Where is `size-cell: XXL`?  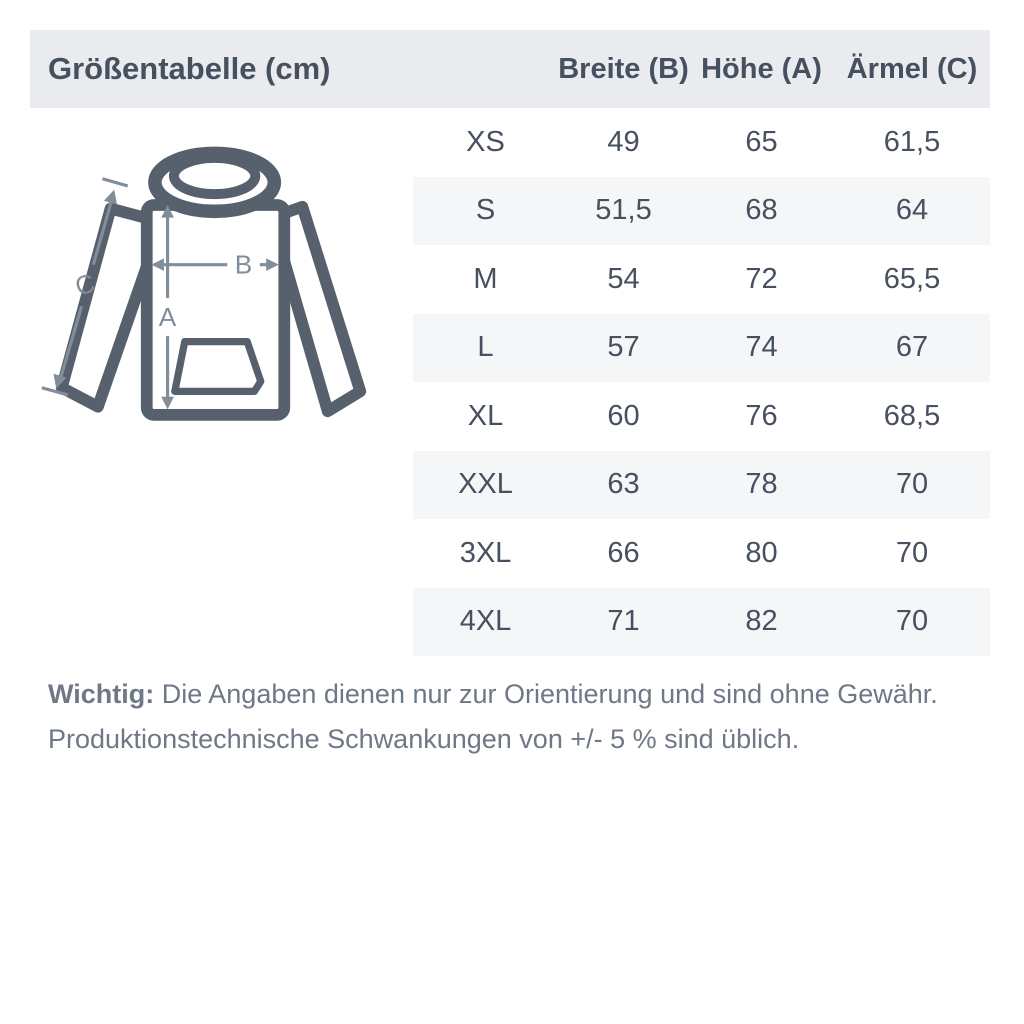 size-cell: XXL is located at coordinates (485, 484).